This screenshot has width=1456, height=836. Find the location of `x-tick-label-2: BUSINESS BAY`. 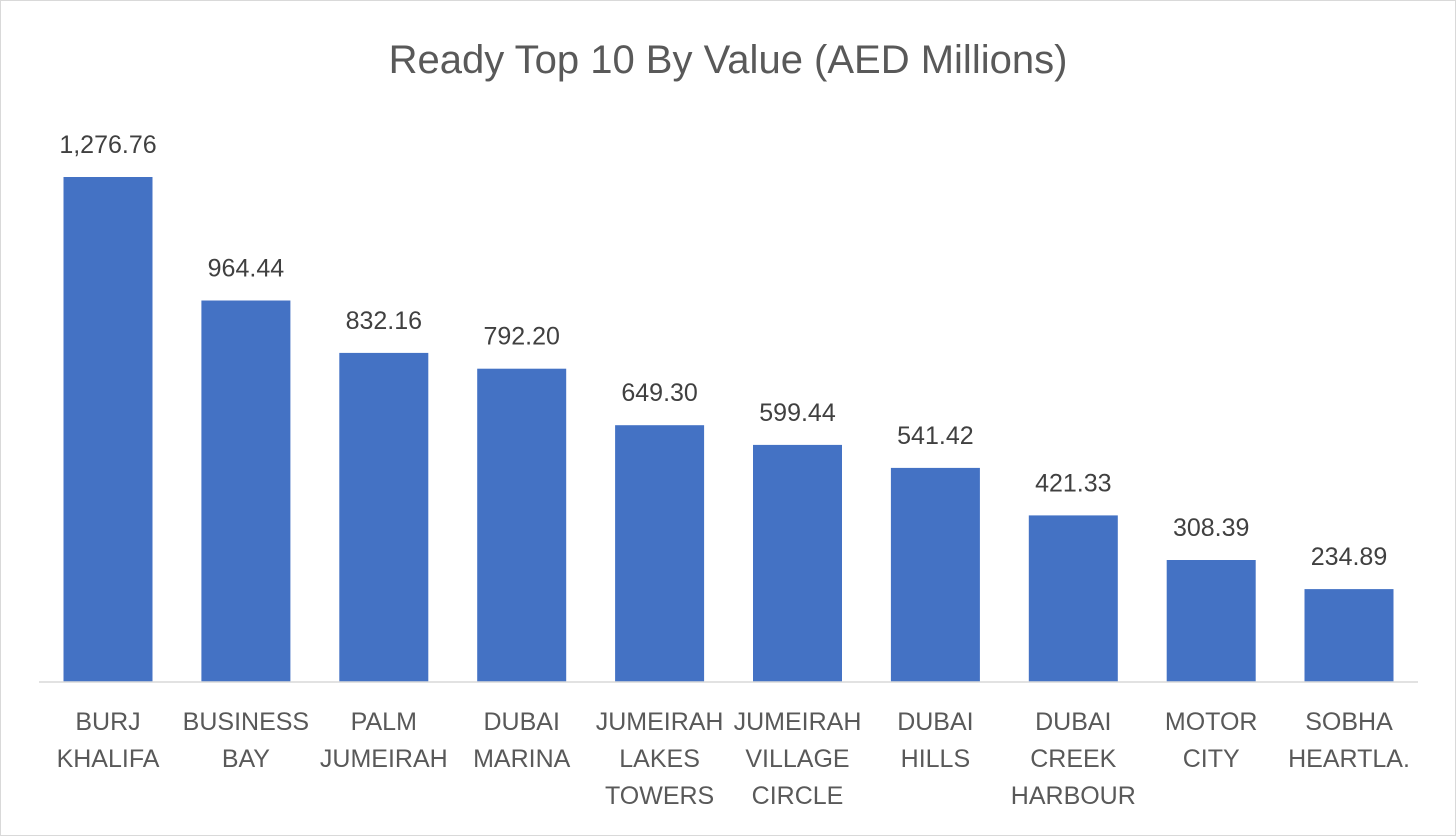

x-tick-label-2: BUSINESS BAY is located at coordinates (246, 740).